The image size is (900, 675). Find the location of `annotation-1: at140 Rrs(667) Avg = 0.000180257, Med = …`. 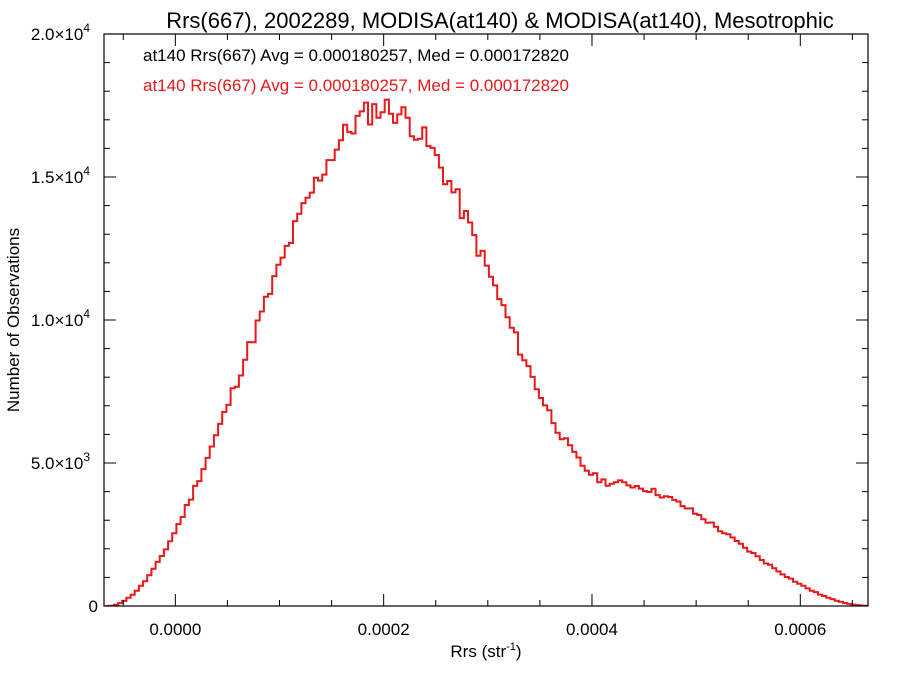

annotation-1: at140 Rrs(667) Avg = 0.000180257, Med = … is located at coordinates (356, 55).